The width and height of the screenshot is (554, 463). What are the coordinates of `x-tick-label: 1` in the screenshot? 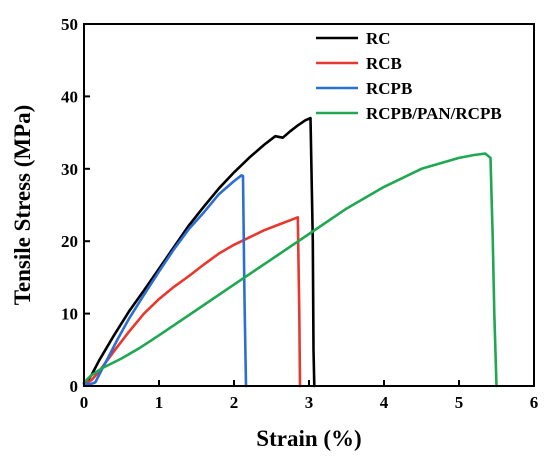 It's located at (159, 402).